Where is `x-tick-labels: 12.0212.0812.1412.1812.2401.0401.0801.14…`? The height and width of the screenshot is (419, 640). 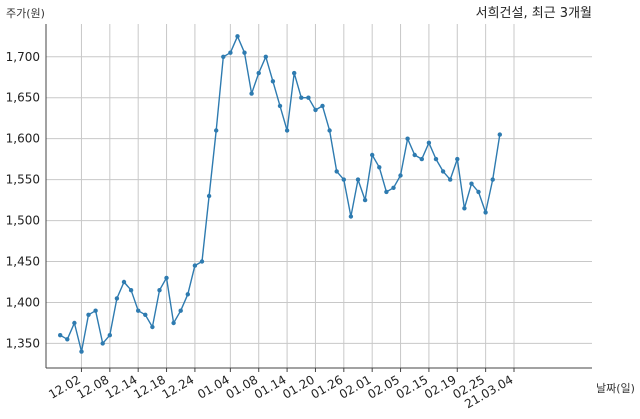 x-tick-labels: 12.0212.0812.1412.1812.2401.0401.0801.14… is located at coordinates (280, 391).